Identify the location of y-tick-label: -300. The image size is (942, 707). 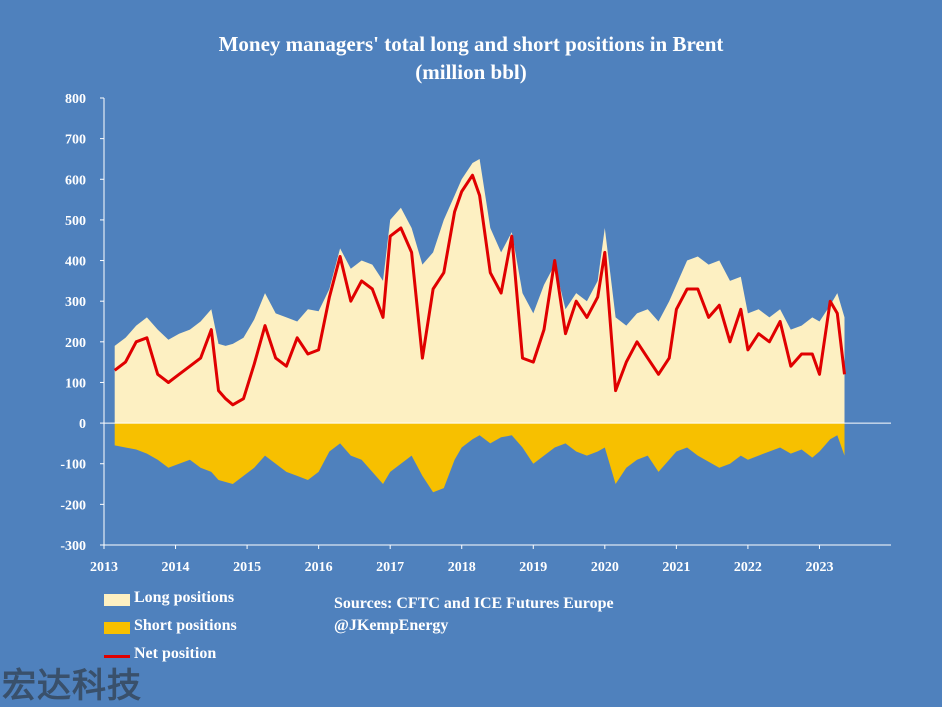
(73, 546).